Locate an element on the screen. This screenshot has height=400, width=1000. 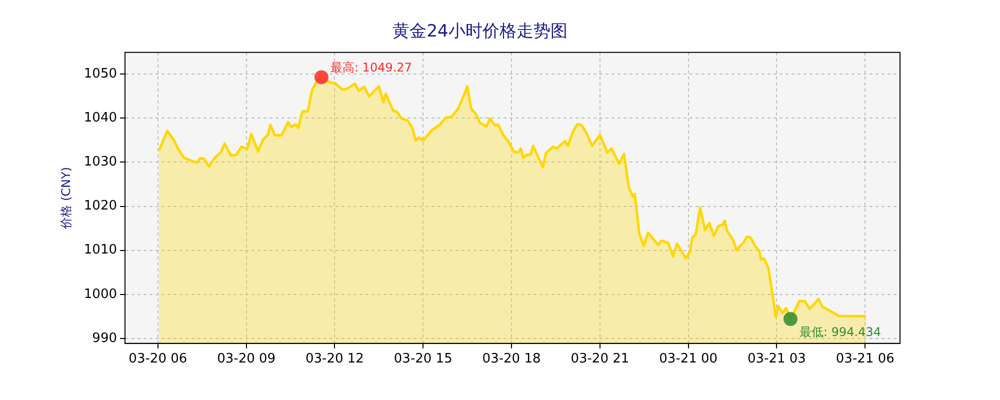
y-tick-label: 1000 is located at coordinates (100, 294).